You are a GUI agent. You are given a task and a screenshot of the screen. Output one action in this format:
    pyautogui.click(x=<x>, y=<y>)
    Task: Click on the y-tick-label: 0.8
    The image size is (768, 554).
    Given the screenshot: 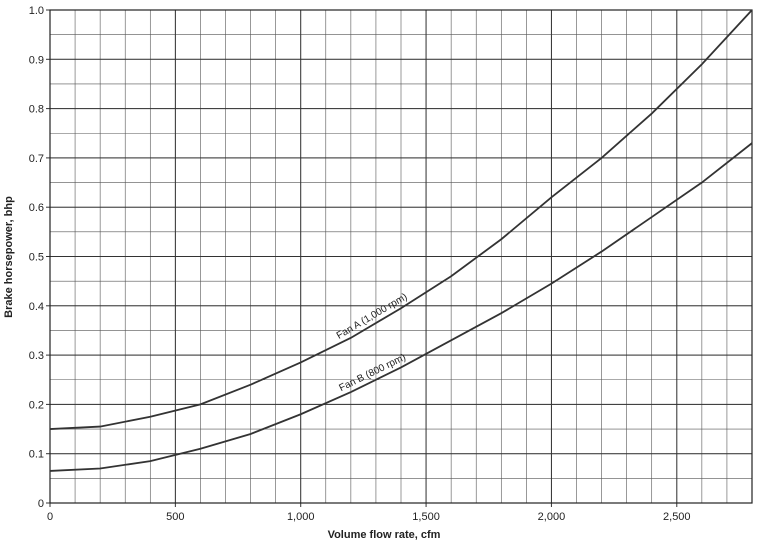 What is the action you would take?
    pyautogui.click(x=36, y=110)
    